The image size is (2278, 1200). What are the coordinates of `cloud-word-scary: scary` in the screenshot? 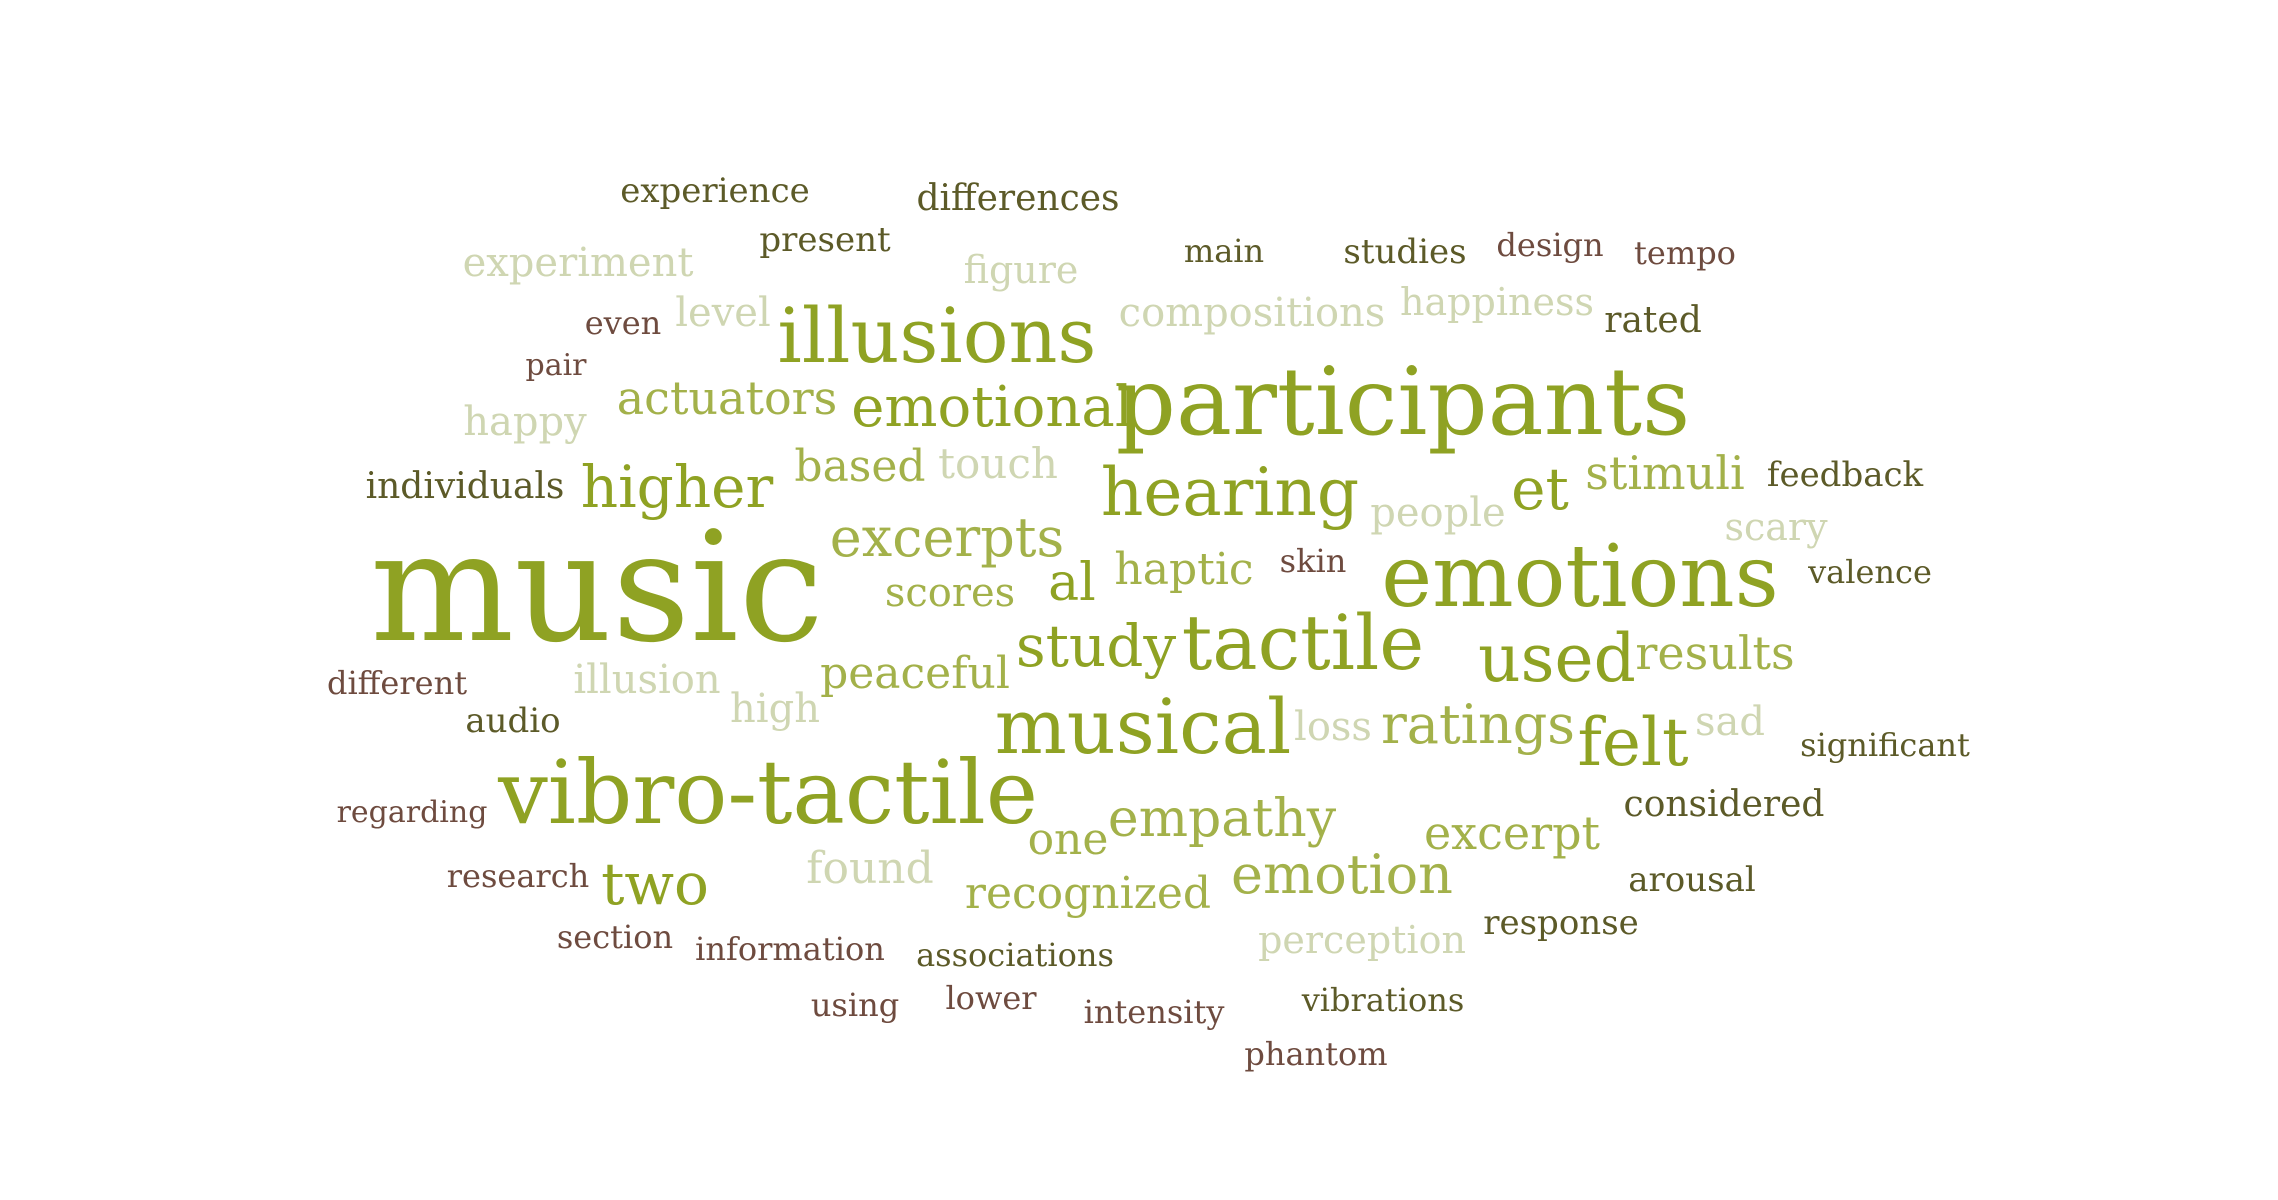 It's located at (1776, 527).